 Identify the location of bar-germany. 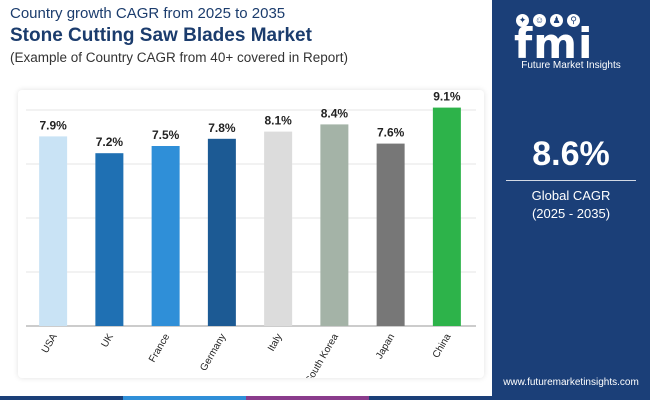
(221, 232).